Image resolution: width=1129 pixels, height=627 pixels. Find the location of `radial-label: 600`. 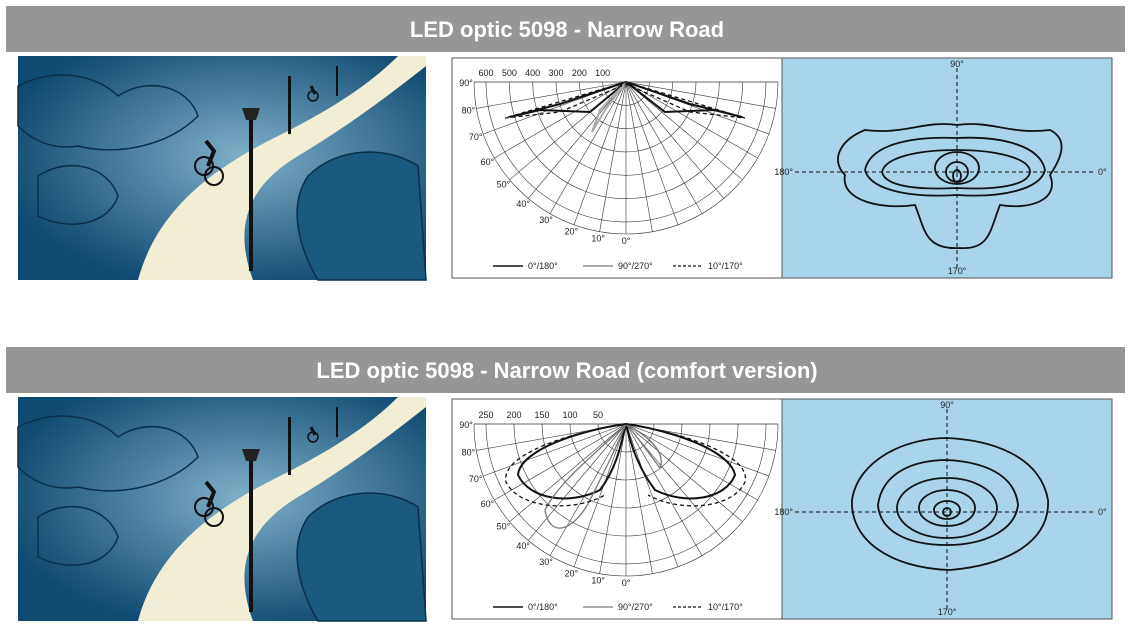

radial-label: 600 is located at coordinates (485, 73).